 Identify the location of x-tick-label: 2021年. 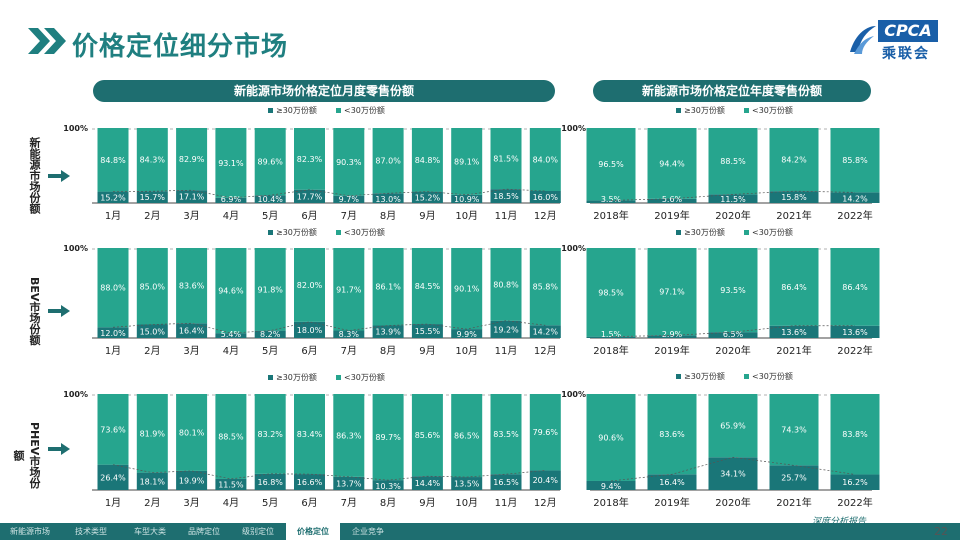
(793, 215).